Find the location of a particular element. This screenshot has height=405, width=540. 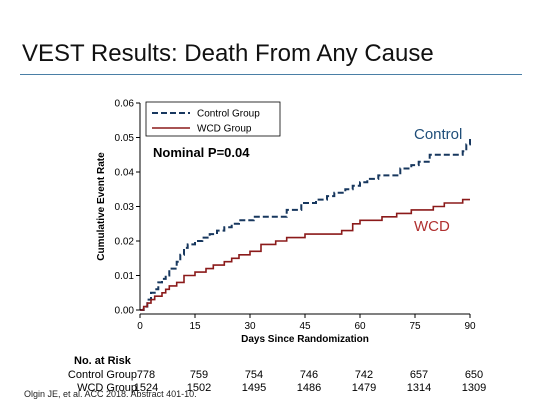

y-tick-label: 0.01 is located at coordinates (125, 276).